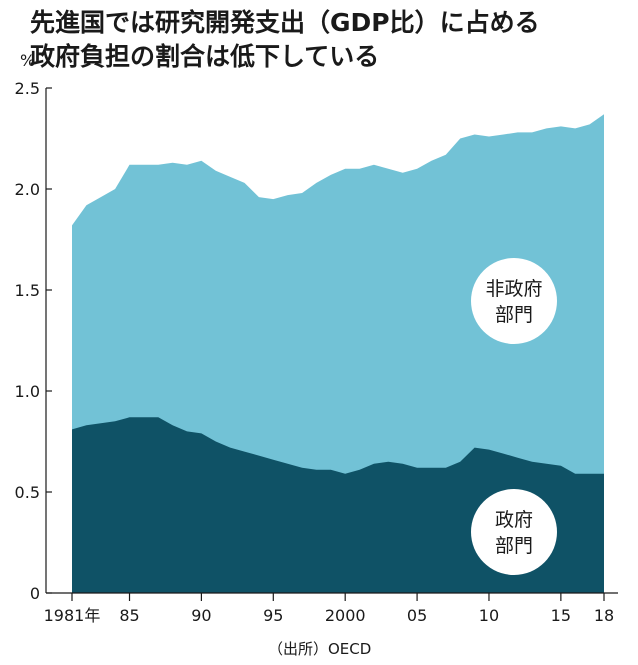  Describe the element at coordinates (345, 615) in the screenshot. I see `x-tick-label: 2000` at that location.